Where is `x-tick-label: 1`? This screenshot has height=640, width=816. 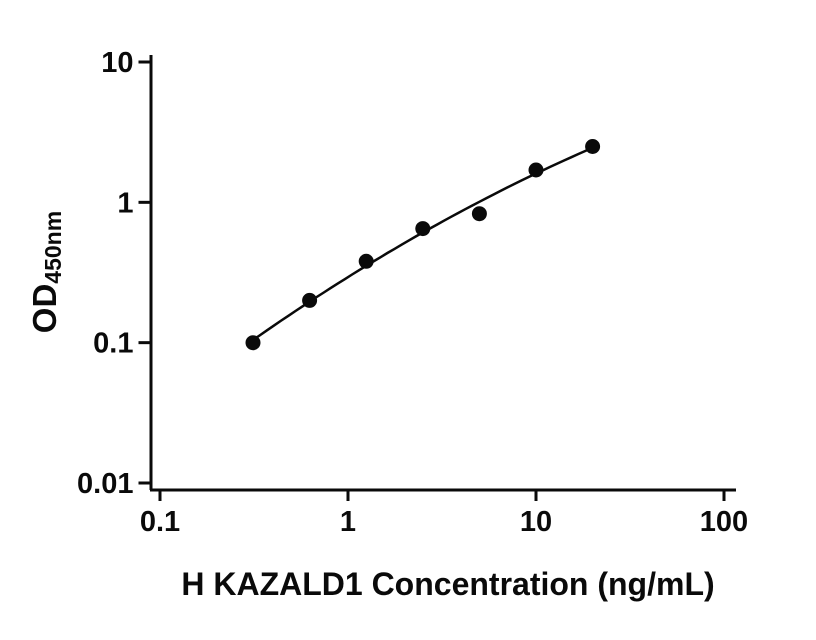 x-tick-label: 1 is located at coordinates (348, 522).